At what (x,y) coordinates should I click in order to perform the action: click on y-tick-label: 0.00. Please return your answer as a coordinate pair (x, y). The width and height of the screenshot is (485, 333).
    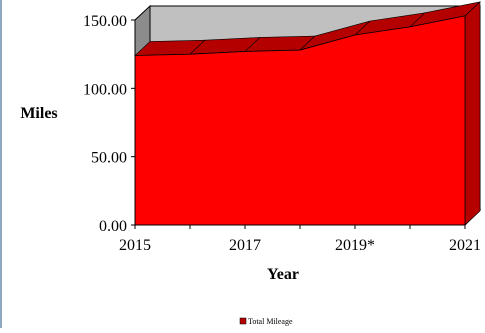
    Looking at the image, I should click on (113, 226).